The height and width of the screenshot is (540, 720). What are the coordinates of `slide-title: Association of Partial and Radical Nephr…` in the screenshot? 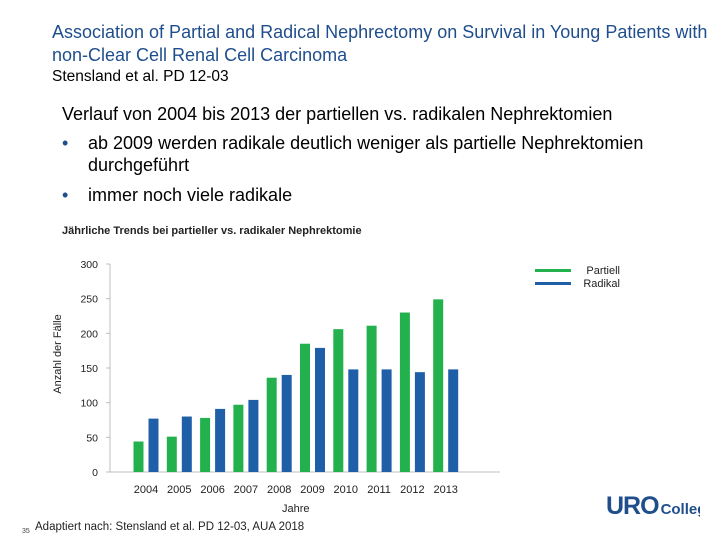 It's located at (380, 43).